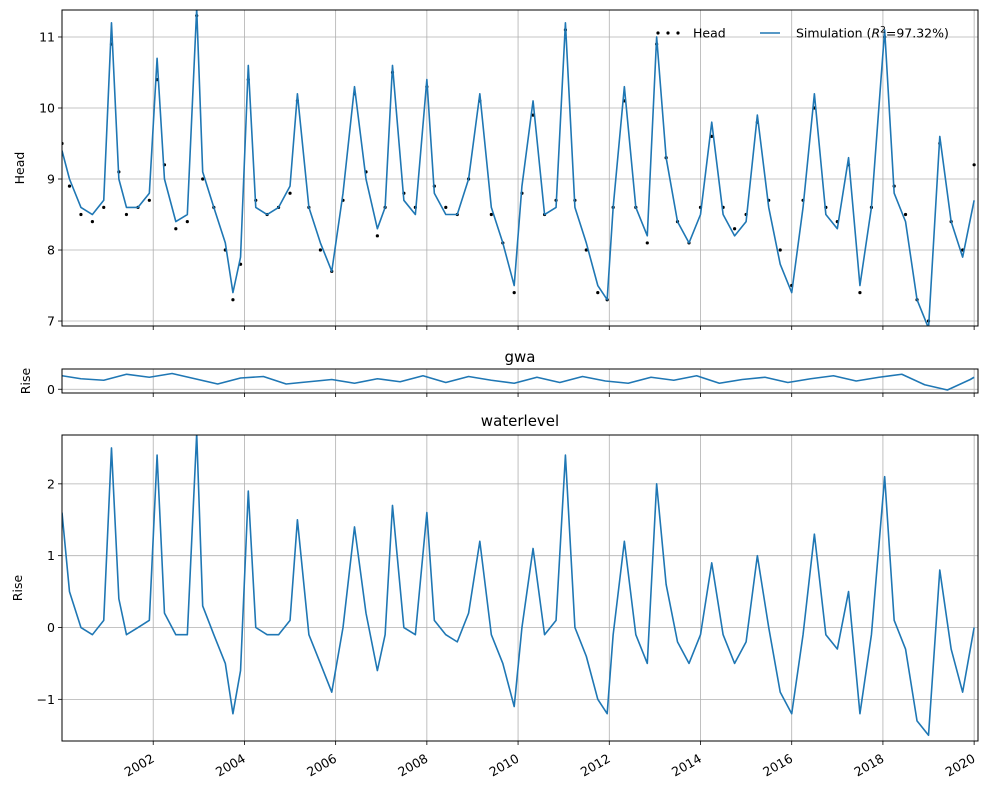 The image size is (989, 790). What do you see at coordinates (51, 321) in the screenshot?
I see `y-tick-label: 7` at bounding box center [51, 321].